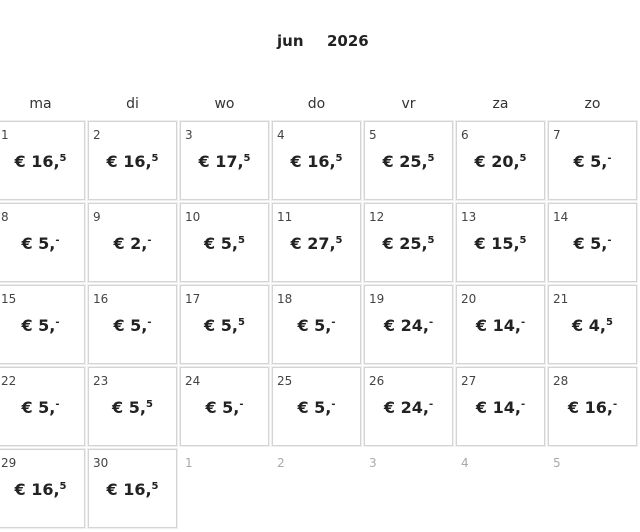 The width and height of the screenshot is (640, 532). What do you see at coordinates (285, 299) in the screenshot?
I see `day-number: 18` at bounding box center [285, 299].